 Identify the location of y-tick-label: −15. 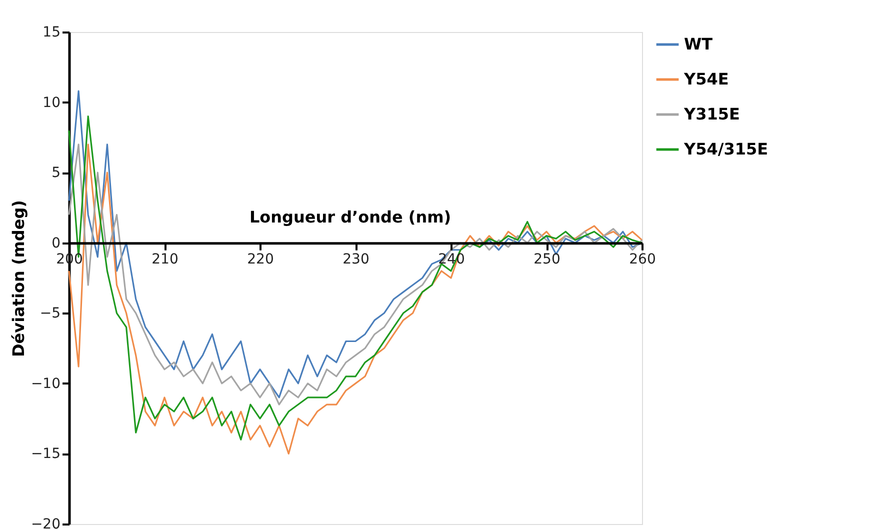
(45, 454).